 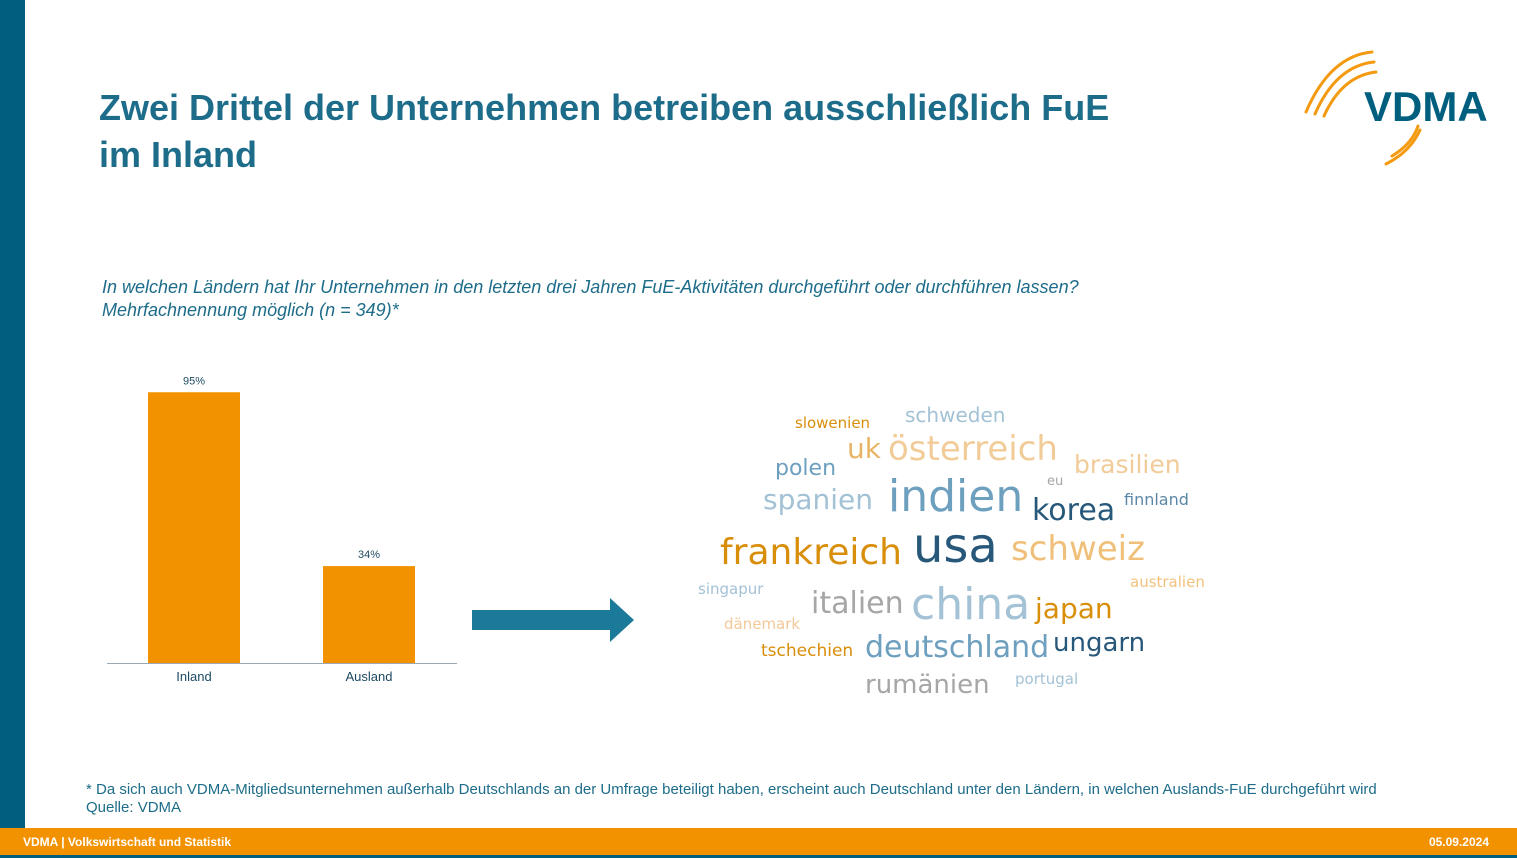 I want to click on cloud-word-schweiz: schweiz, so click(x=1078, y=549).